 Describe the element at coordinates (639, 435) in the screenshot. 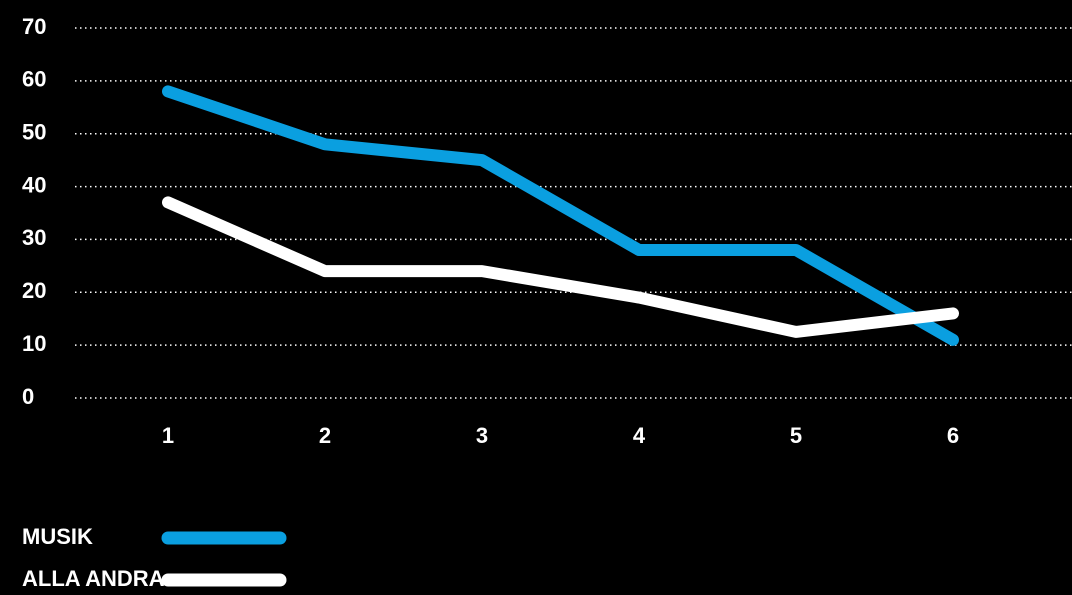

I see `x-tick-label: 4` at that location.